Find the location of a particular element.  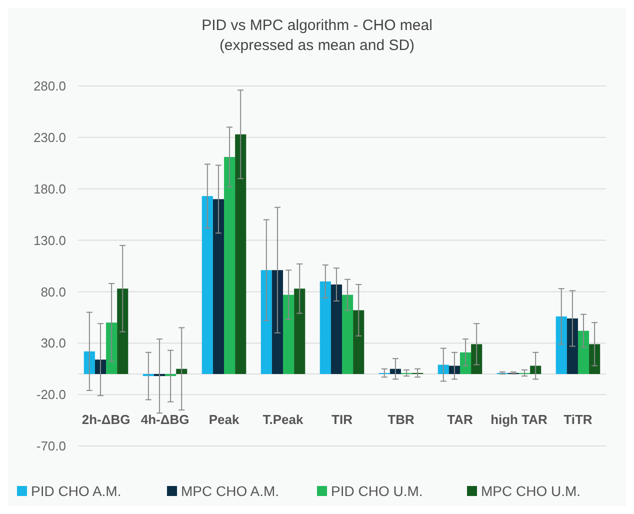

x-tick-label: TAR is located at coordinates (460, 419).